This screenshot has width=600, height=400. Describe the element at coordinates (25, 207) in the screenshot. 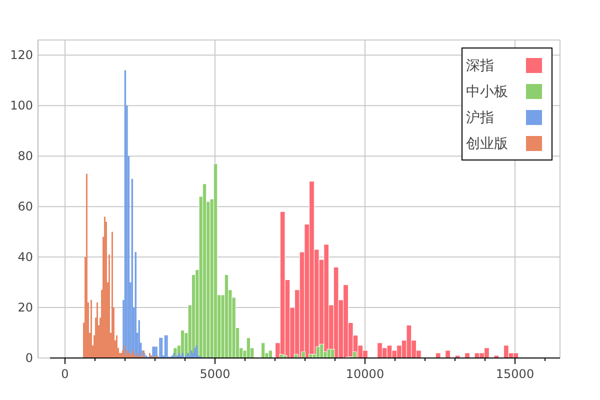

I see `y-tick-label: 60` at that location.